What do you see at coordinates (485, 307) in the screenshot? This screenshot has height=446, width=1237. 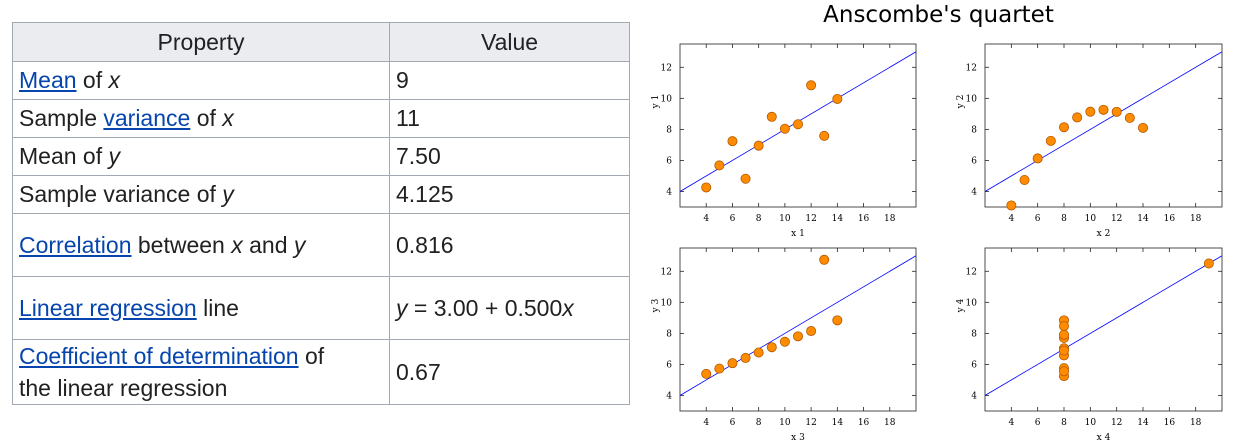 I see `cell-text: = 3.00 + 0.500` at bounding box center [485, 307].